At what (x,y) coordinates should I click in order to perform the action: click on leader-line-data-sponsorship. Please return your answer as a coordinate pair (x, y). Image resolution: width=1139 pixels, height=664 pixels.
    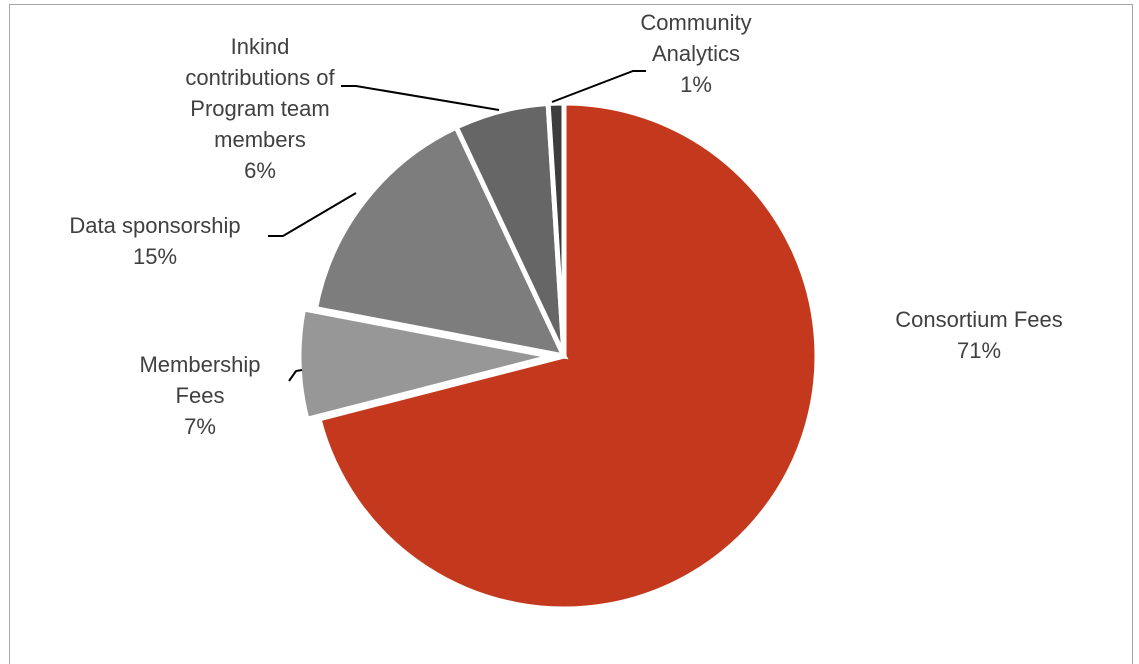
    Looking at the image, I should click on (312, 214).